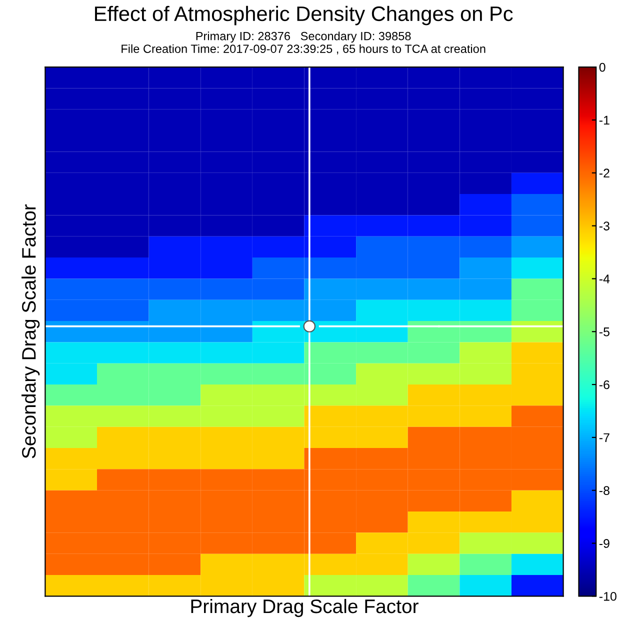 The height and width of the screenshot is (621, 619). What do you see at coordinates (304, 16) in the screenshot?
I see `chart-title: Effect of Atmospheric Density Changes on Pc` at bounding box center [304, 16].